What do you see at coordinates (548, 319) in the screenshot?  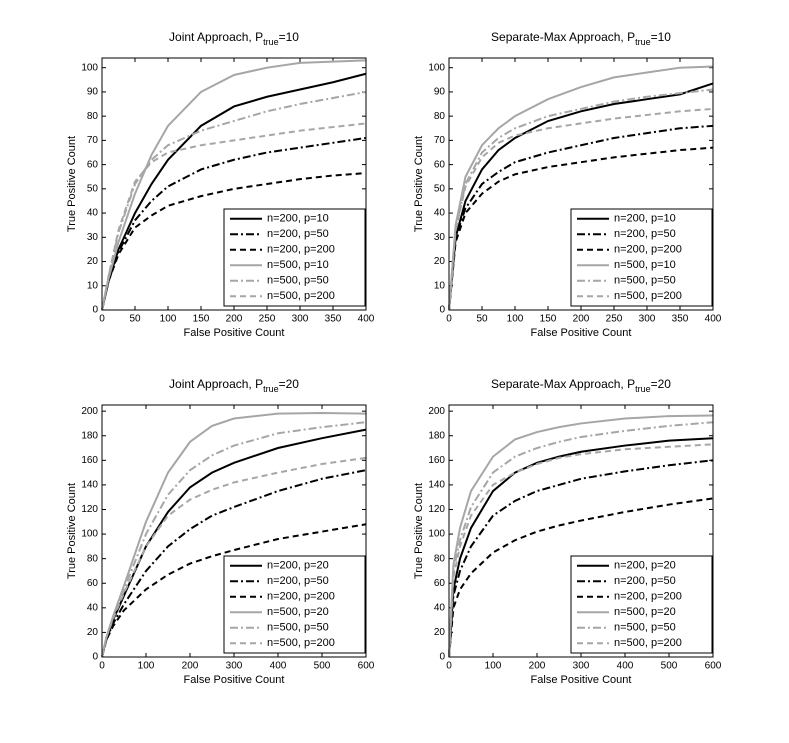 I see `x-tick-label: 150` at bounding box center [548, 319].